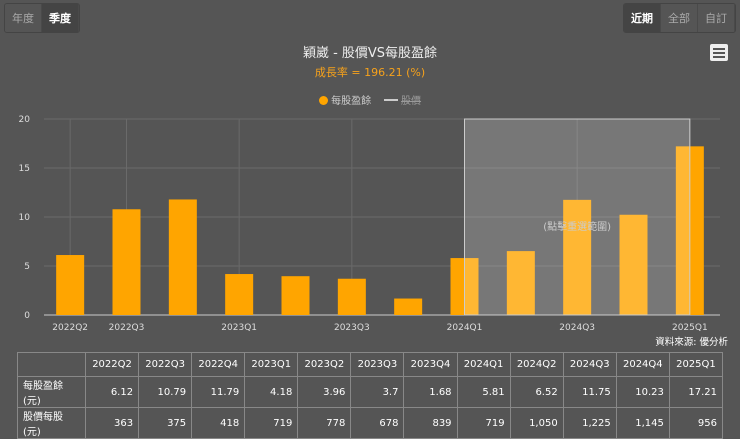 Image resolution: width=740 pixels, height=439 pixels. I want to click on custom-button: 自訂, so click(716, 18).